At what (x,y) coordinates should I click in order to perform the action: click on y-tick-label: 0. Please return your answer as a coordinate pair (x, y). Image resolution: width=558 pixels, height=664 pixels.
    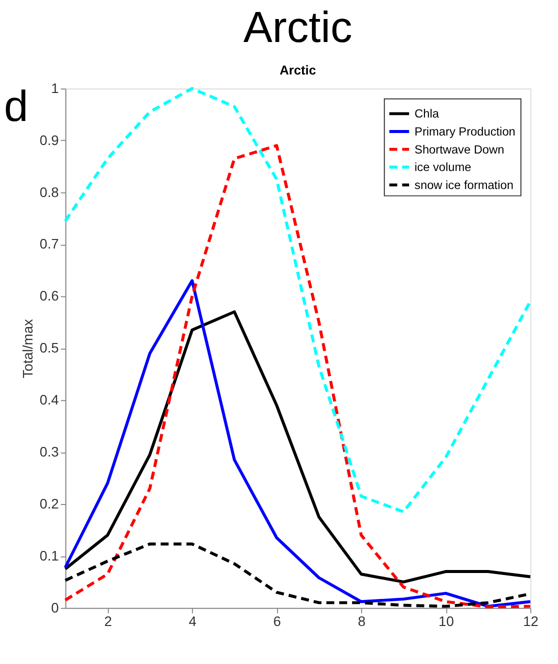
    Looking at the image, I should click on (55, 607).